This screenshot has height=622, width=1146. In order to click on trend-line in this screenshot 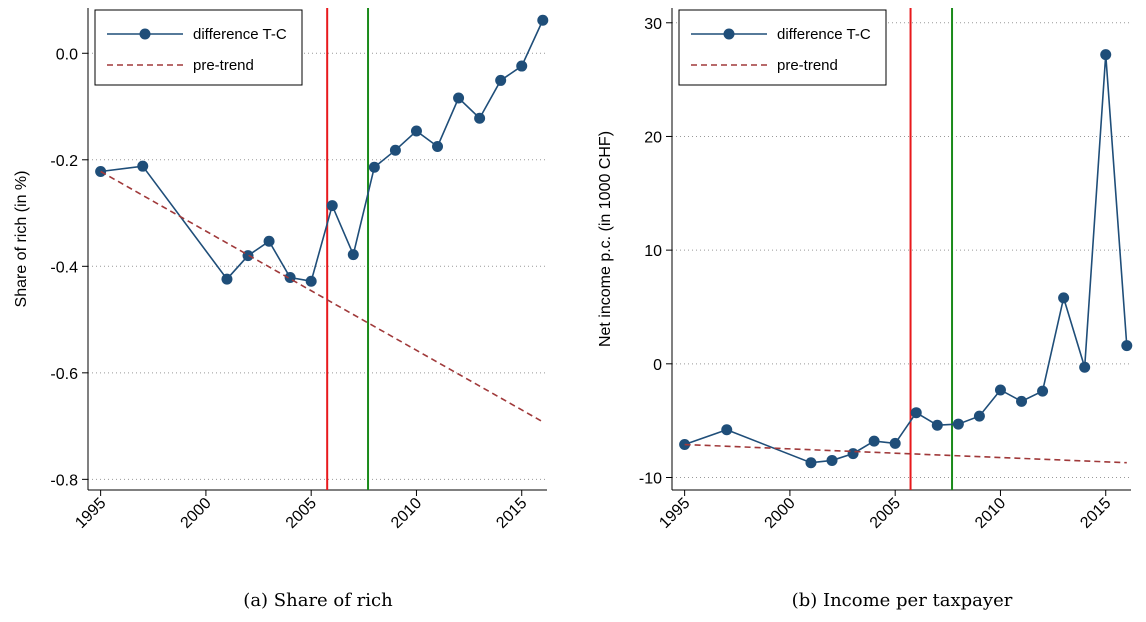, I will do `click(905, 453)`.